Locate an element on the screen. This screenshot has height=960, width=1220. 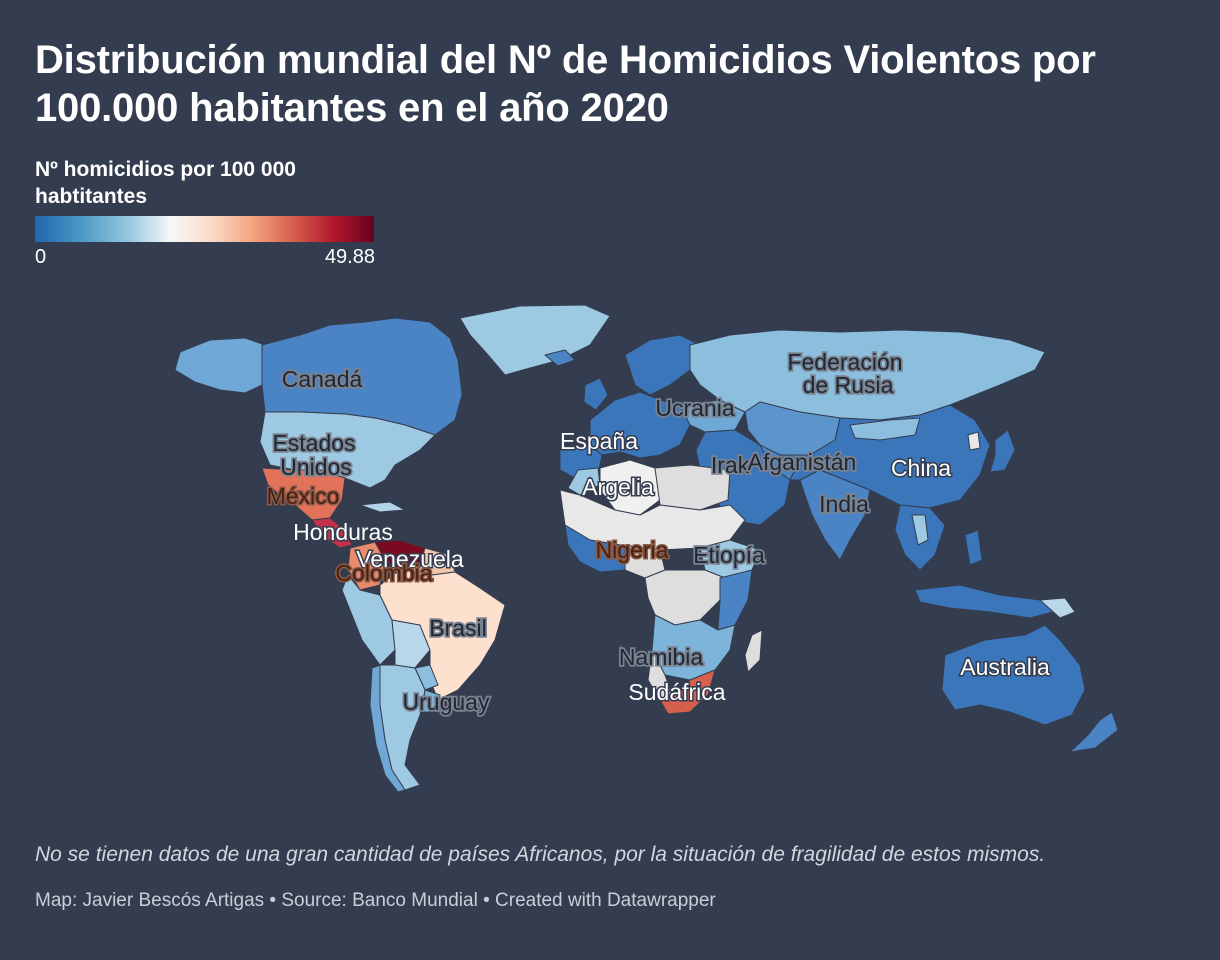
label-nigeria: Nigeria is located at coordinates (632, 550).